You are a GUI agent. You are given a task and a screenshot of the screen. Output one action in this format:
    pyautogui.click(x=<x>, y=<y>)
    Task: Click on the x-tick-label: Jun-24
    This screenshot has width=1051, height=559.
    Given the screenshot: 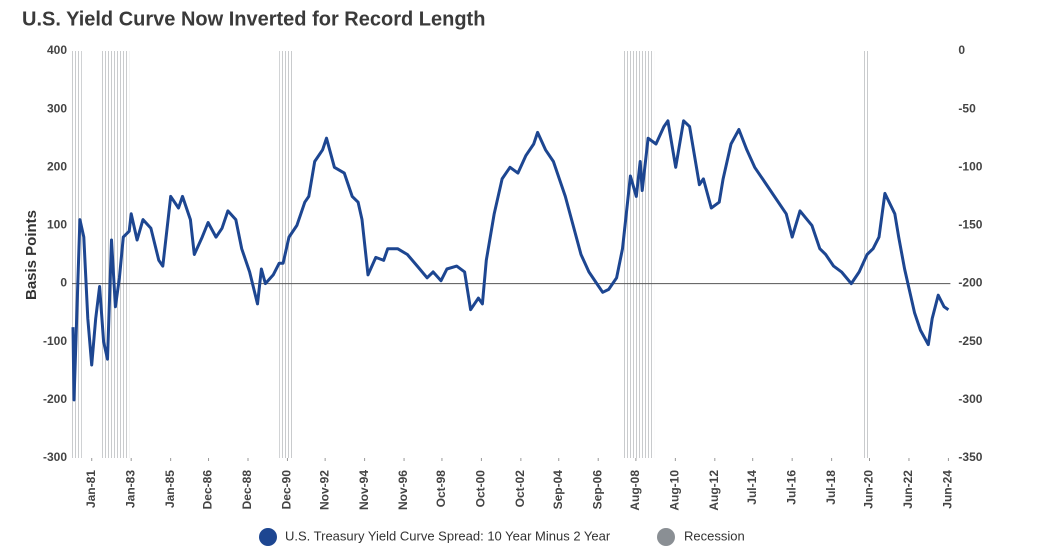 What is the action you would take?
    pyautogui.click(x=948, y=489)
    